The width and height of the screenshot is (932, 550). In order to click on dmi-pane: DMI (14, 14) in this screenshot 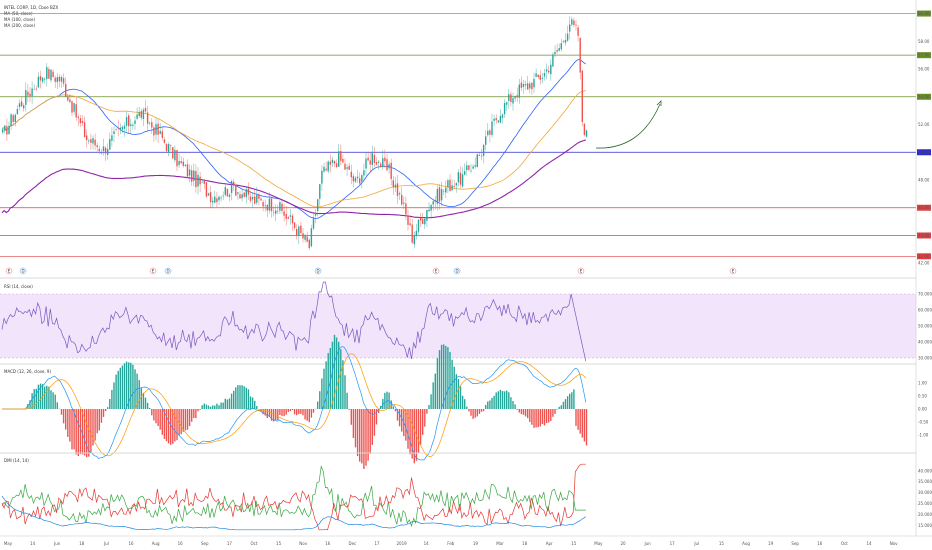, I will do `click(293, 494)`.